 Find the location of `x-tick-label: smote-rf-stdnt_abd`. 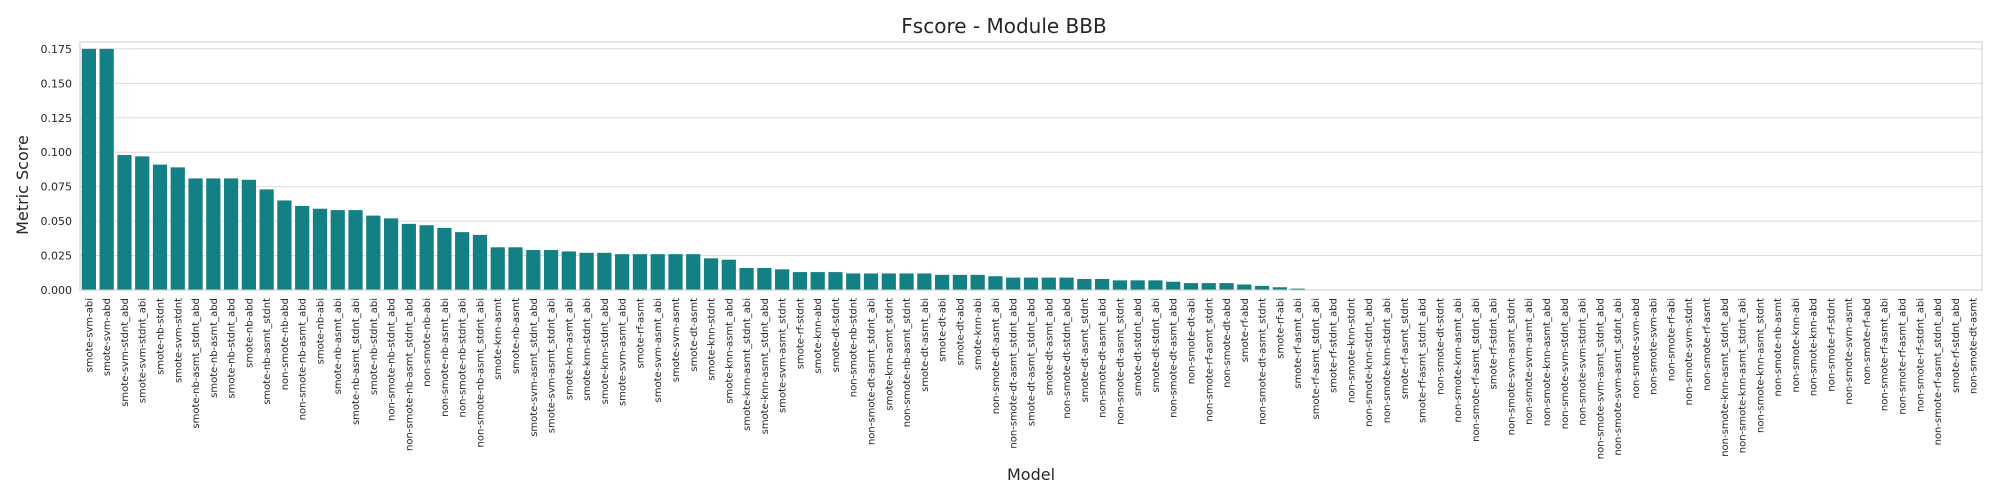

x-tick-label: smote-rf-stdnt_abd is located at coordinates (1956, 345).